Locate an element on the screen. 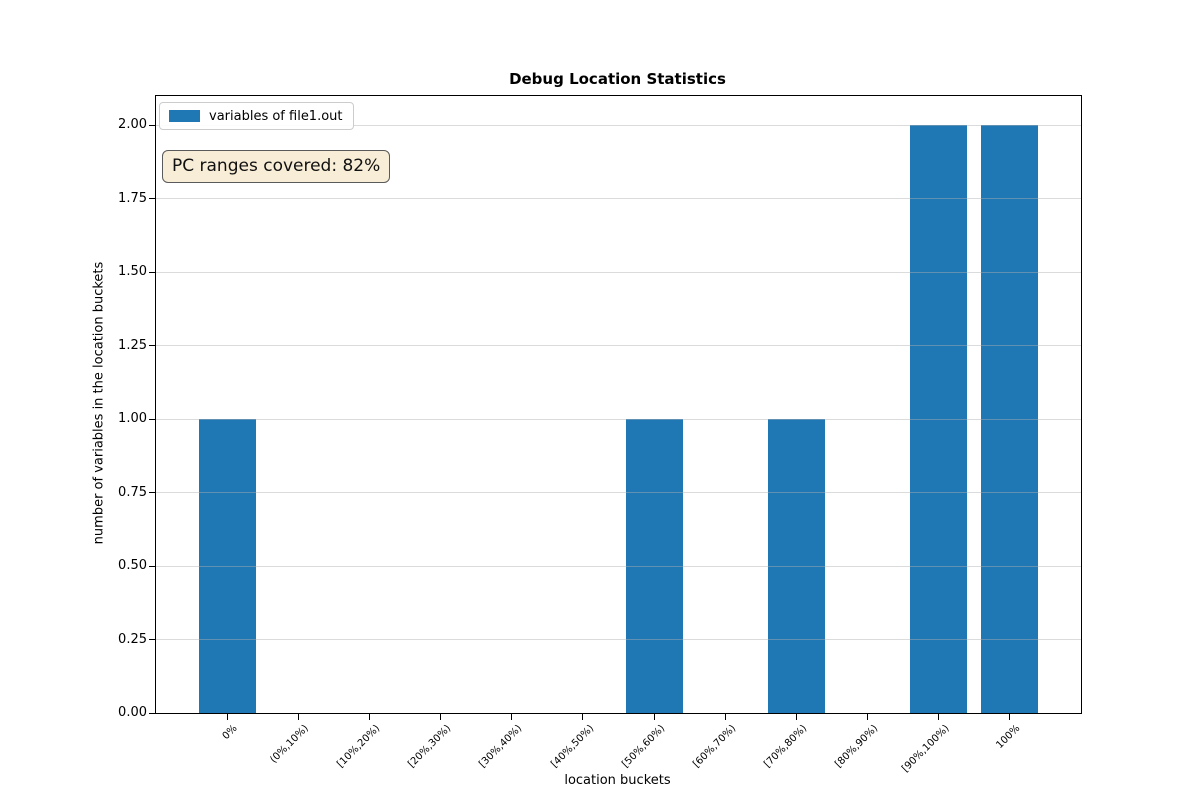 This screenshot has height=800, width=1200. x-tick-label: [90%,100%) is located at coordinates (926, 749).